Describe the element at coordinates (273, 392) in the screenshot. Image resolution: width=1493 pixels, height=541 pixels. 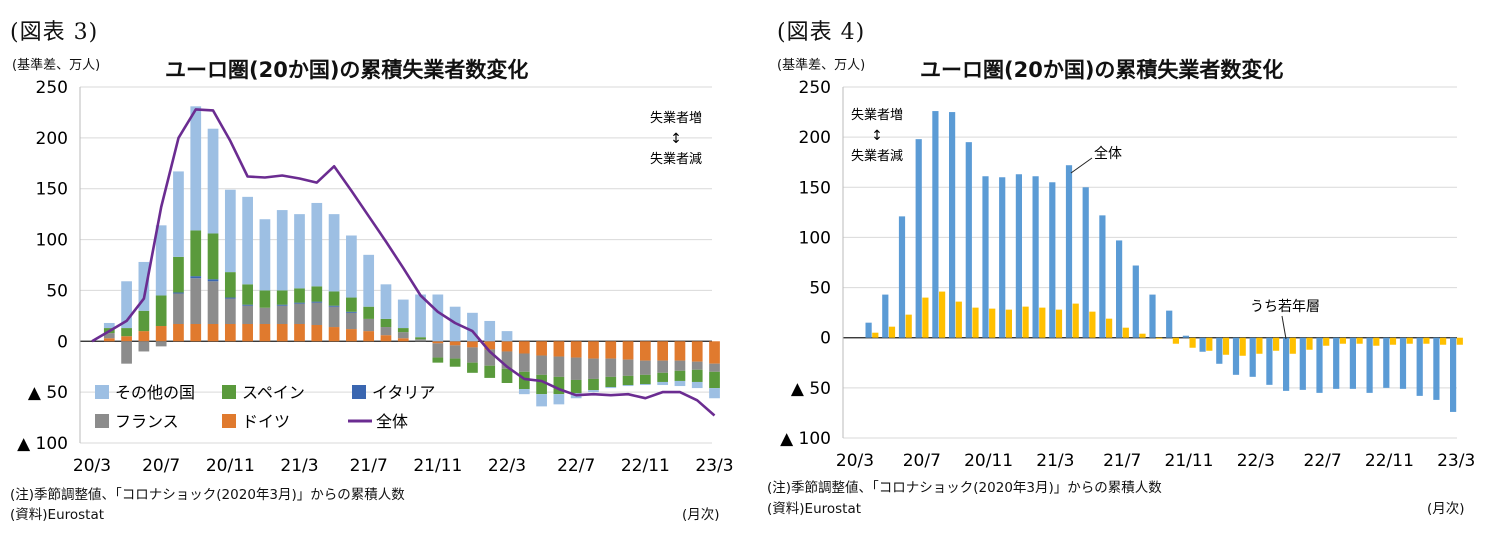
I see `legend-spain-label: スペイン` at that location.